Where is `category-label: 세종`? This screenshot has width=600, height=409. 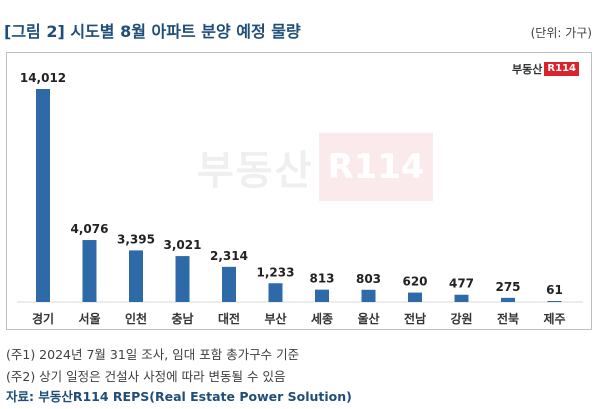 category-label: 세종 is located at coordinates (322, 318).